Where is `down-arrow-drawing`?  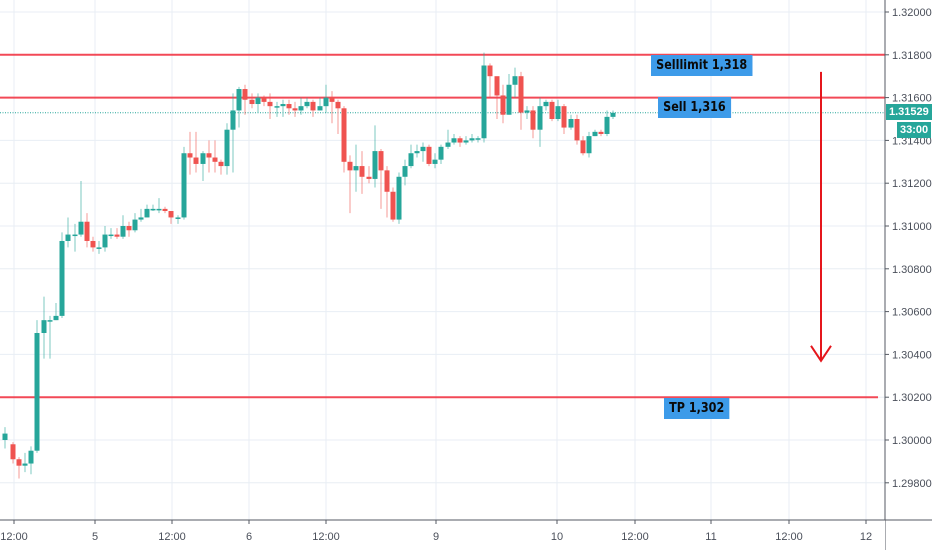
down-arrow-drawing is located at coordinates (821, 217).